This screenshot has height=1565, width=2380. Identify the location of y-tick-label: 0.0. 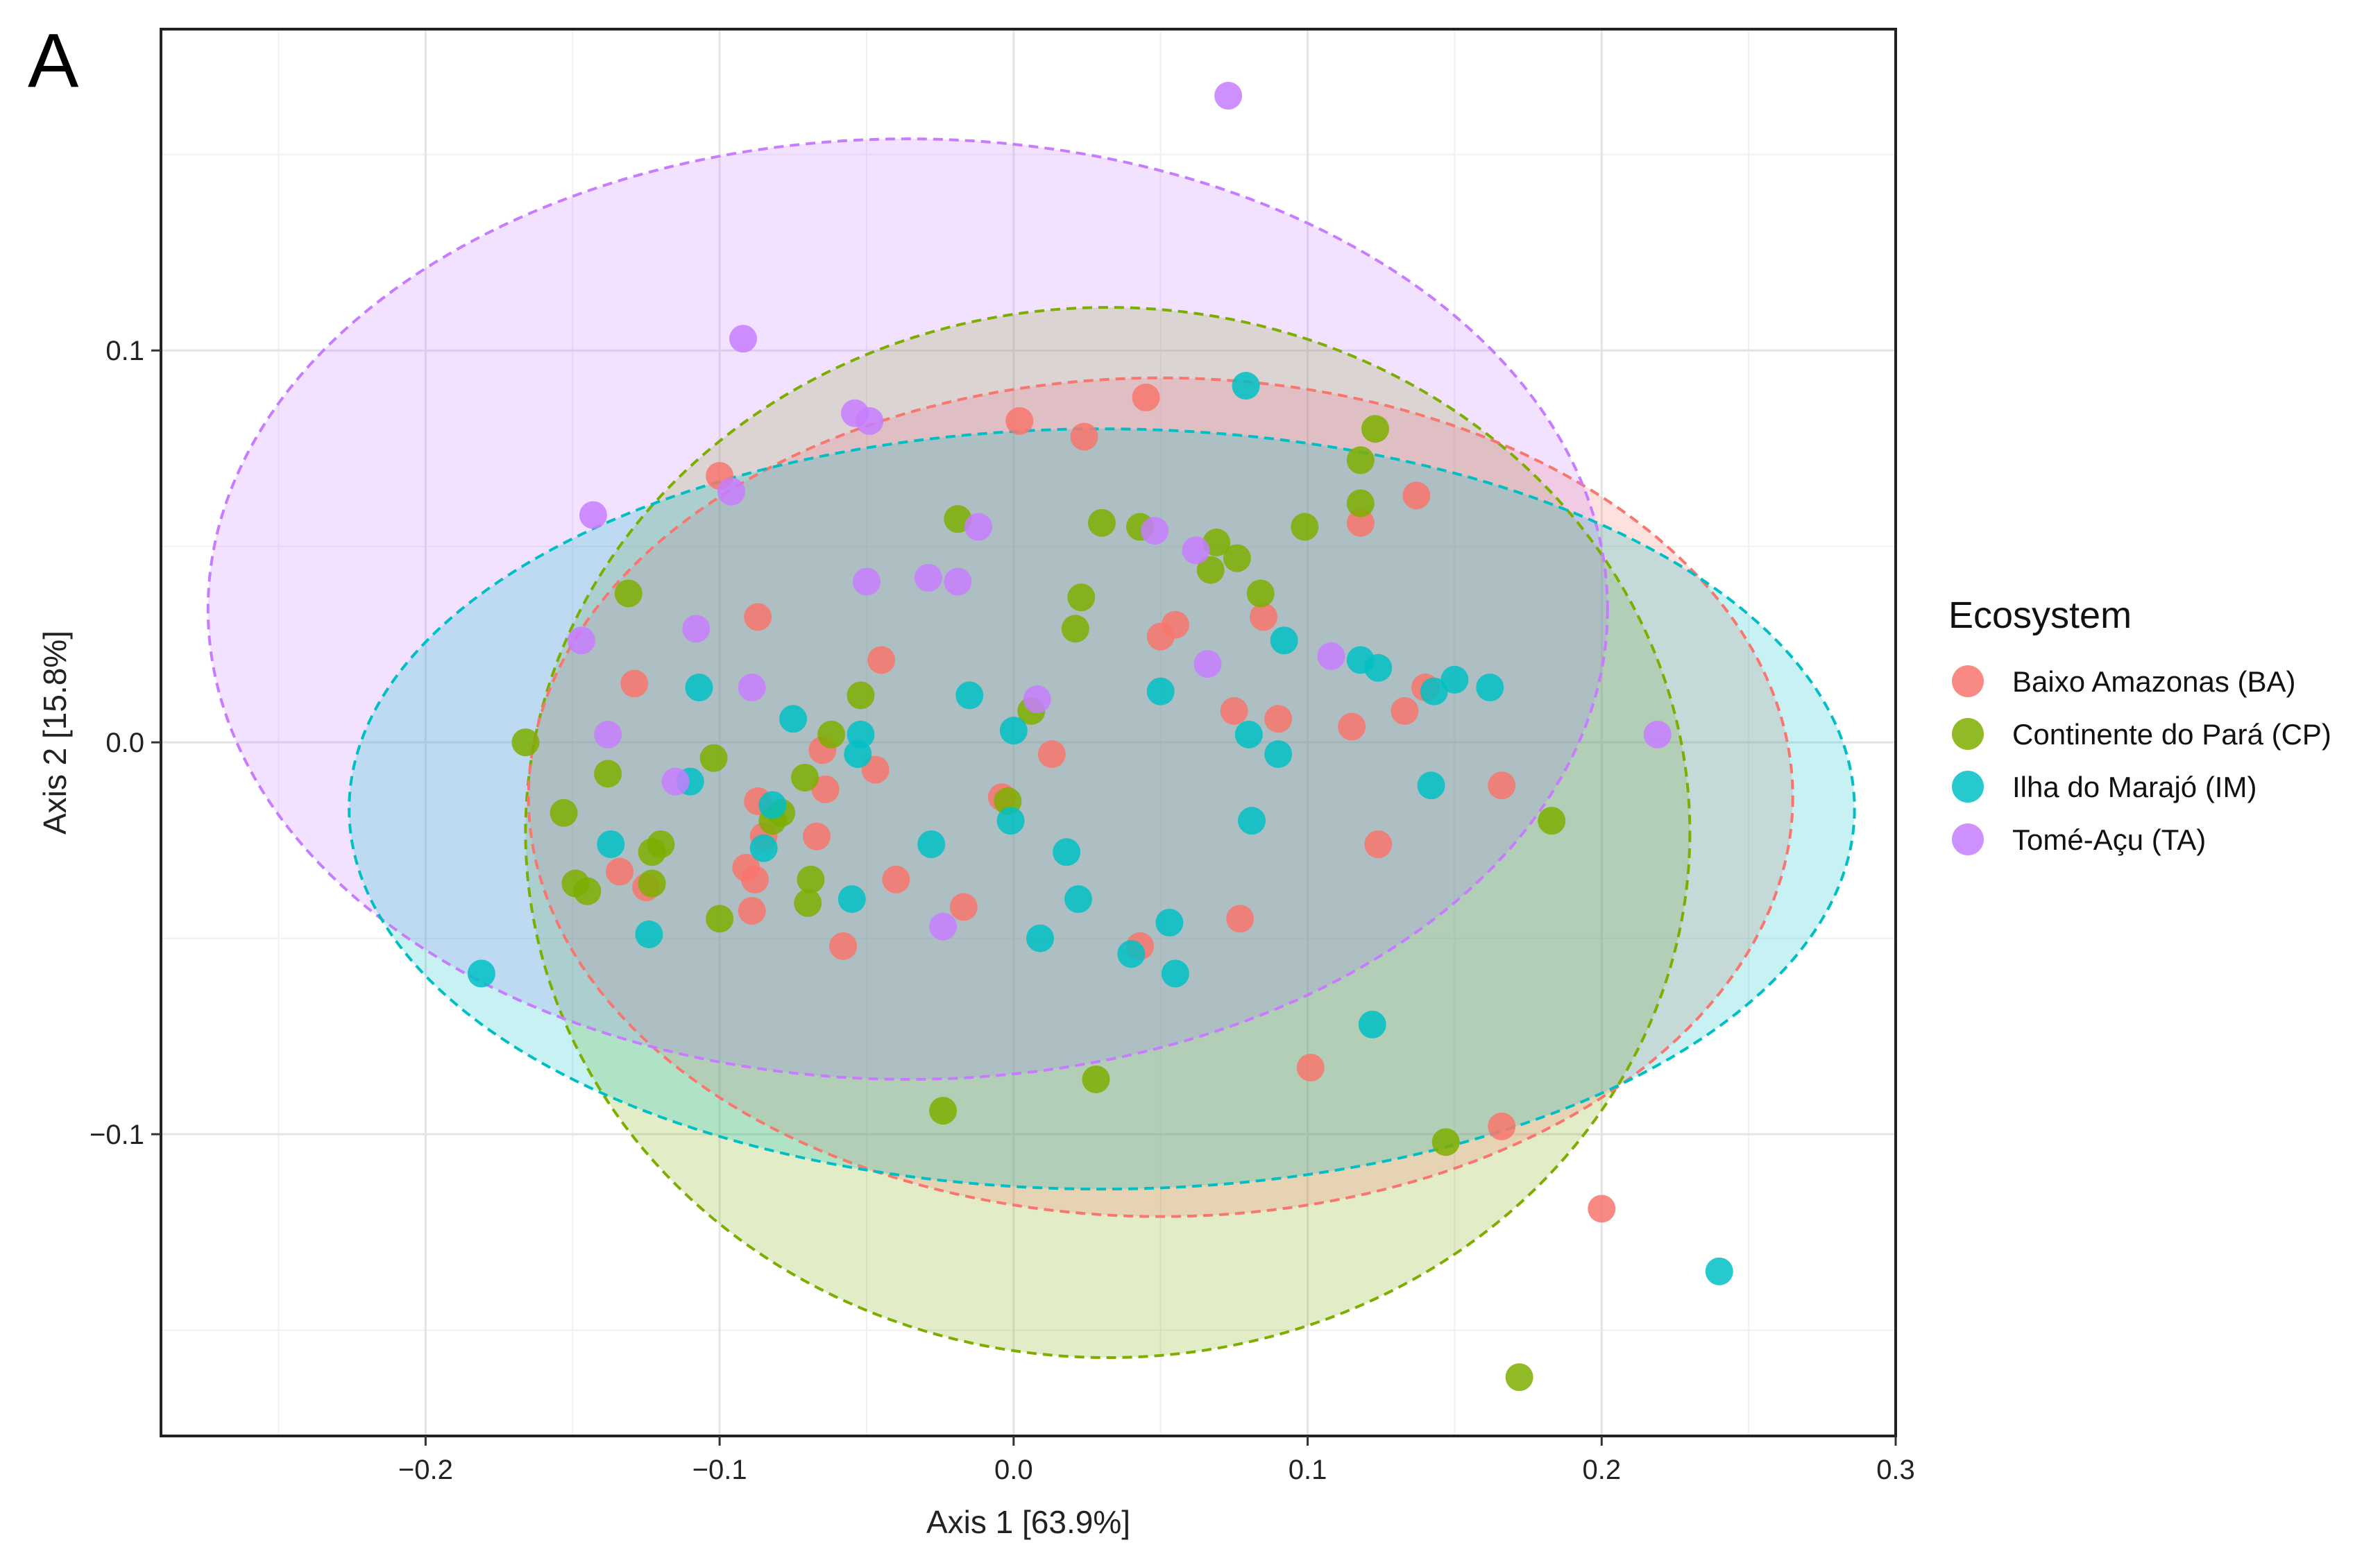
(124, 743).